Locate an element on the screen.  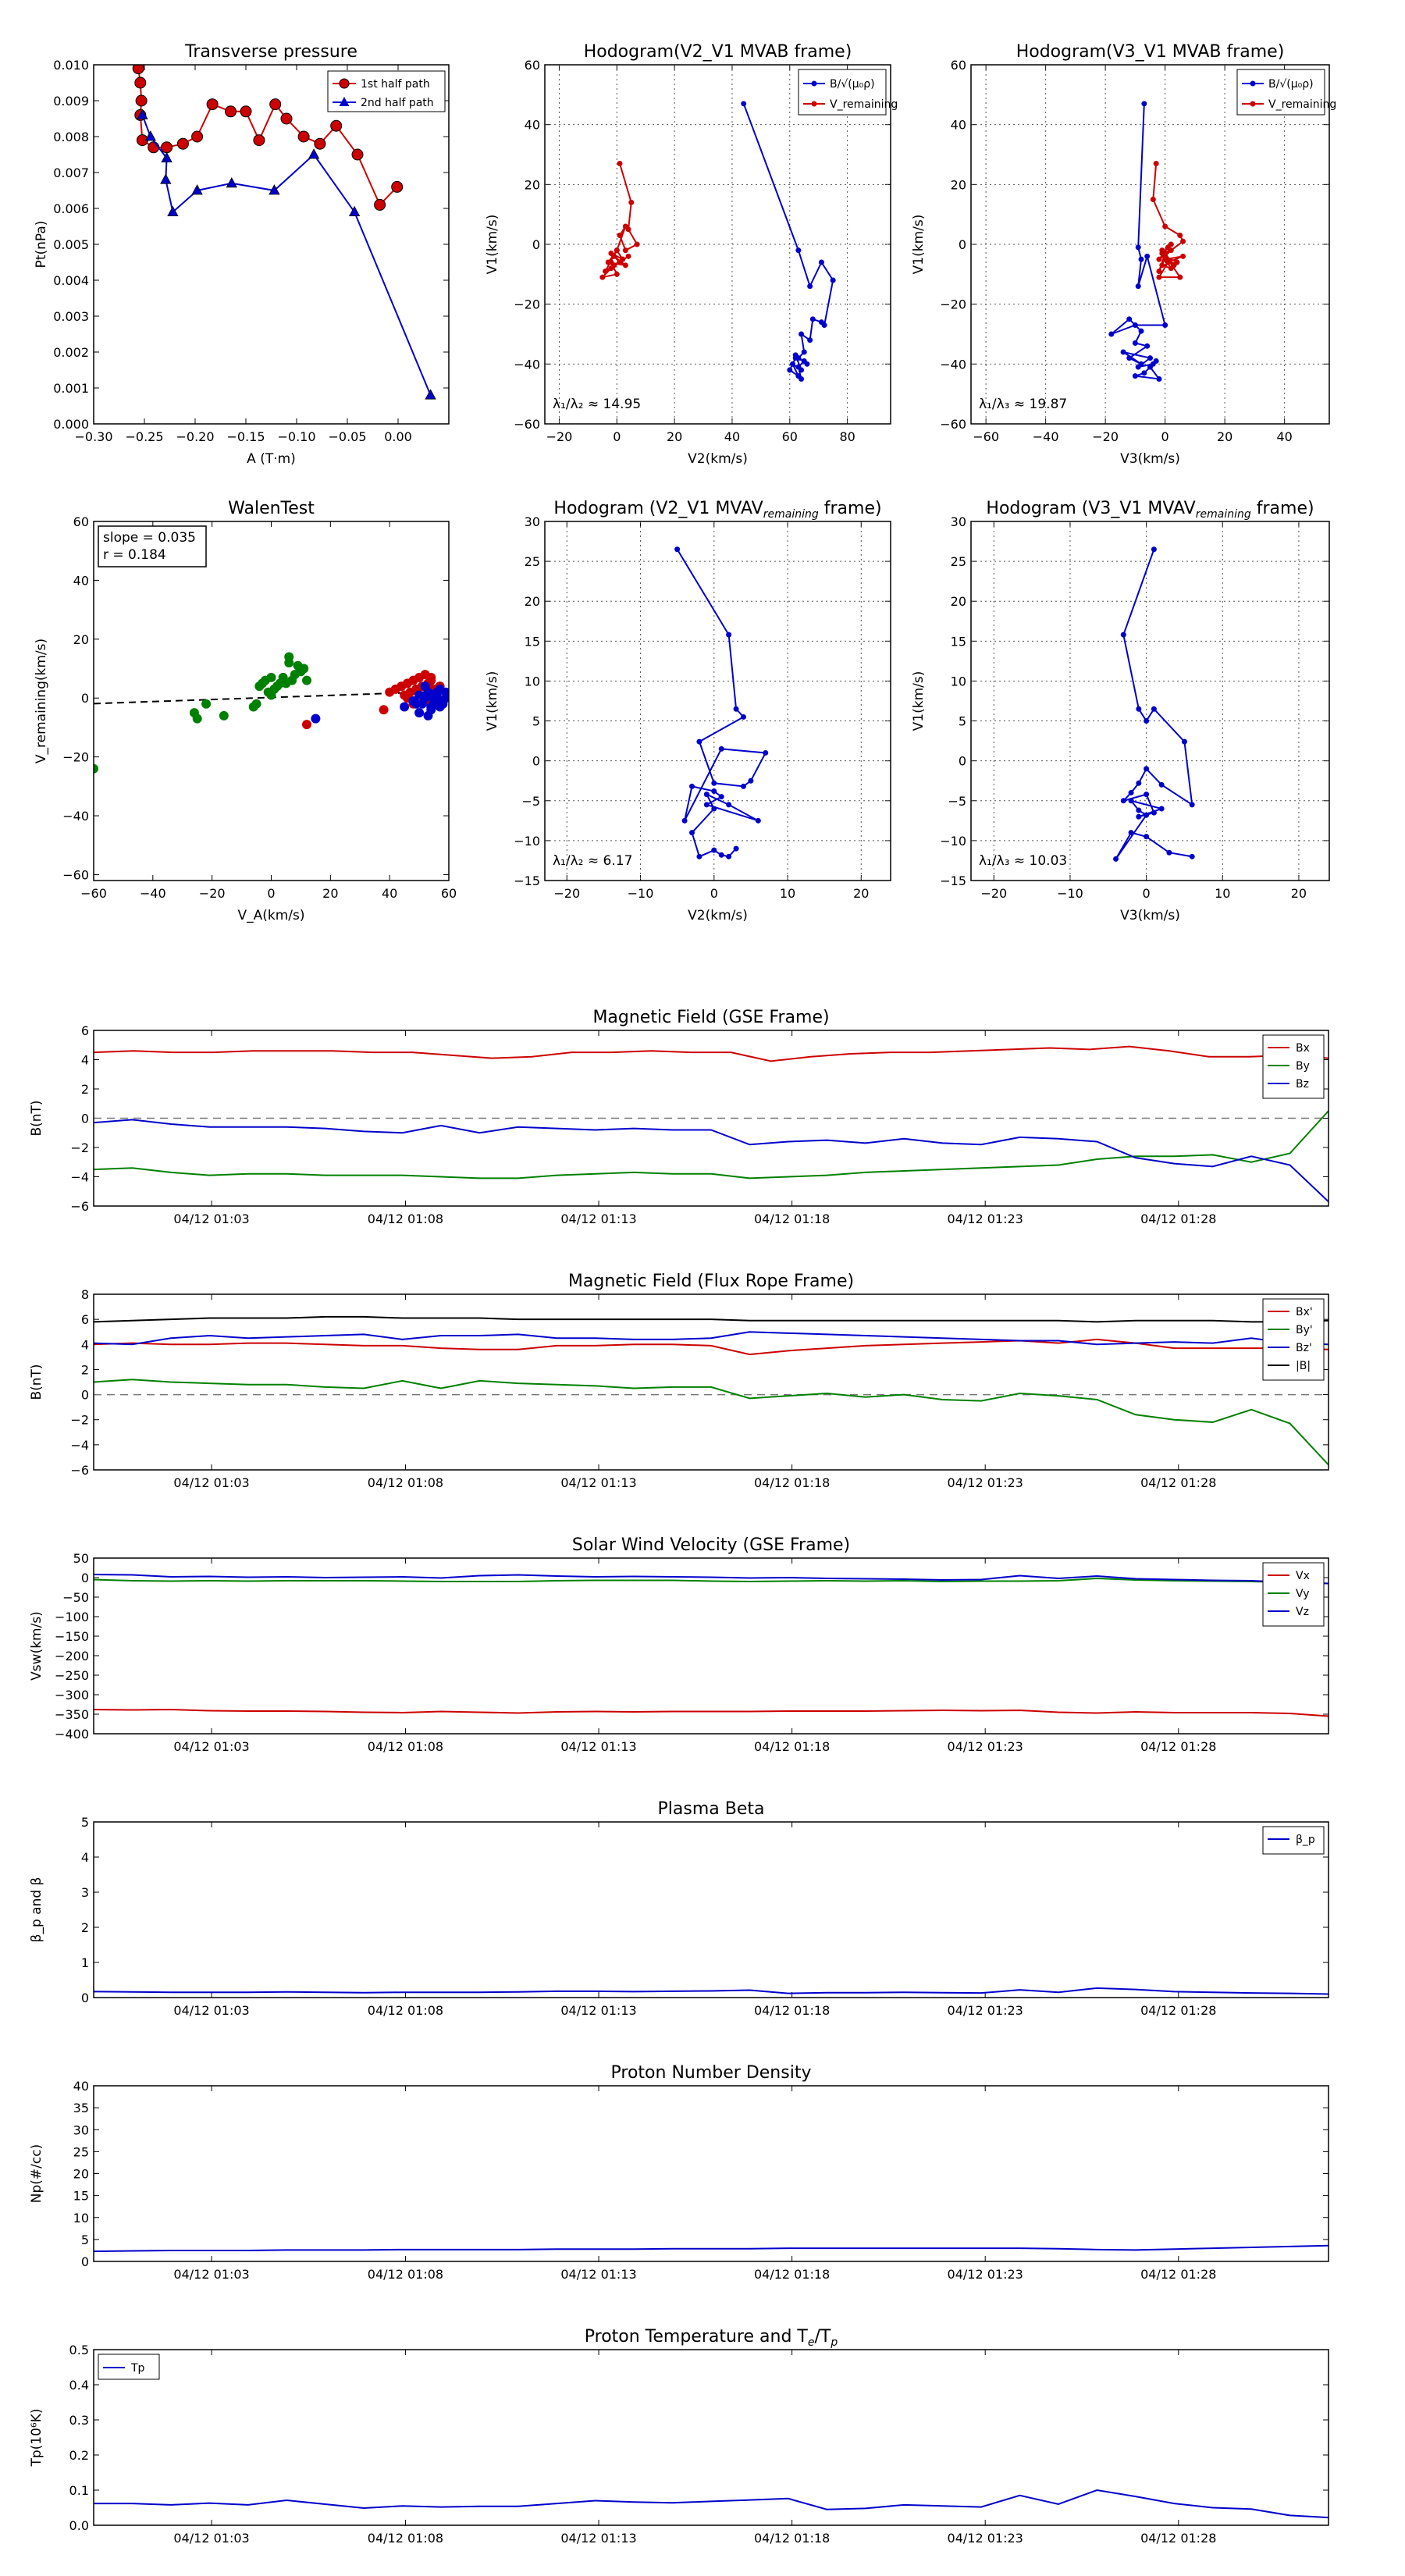
y-tick-label: 0.2 is located at coordinates (79, 2455).